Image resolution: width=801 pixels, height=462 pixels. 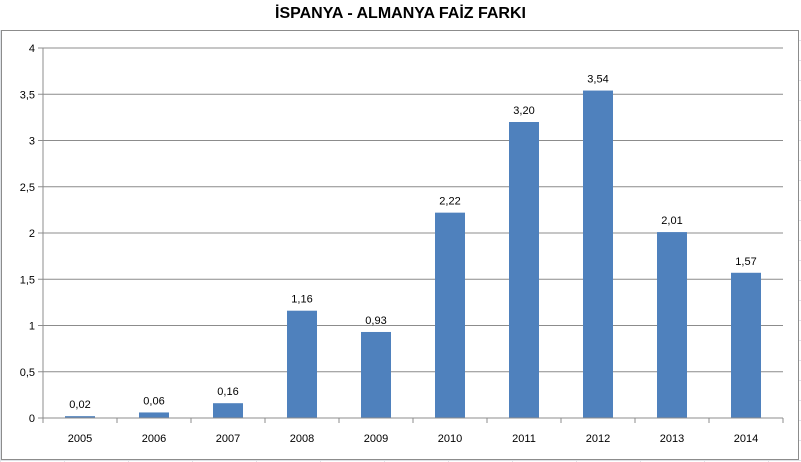 What do you see at coordinates (154, 439) in the screenshot?
I see `x-tick-label: 2006` at bounding box center [154, 439].